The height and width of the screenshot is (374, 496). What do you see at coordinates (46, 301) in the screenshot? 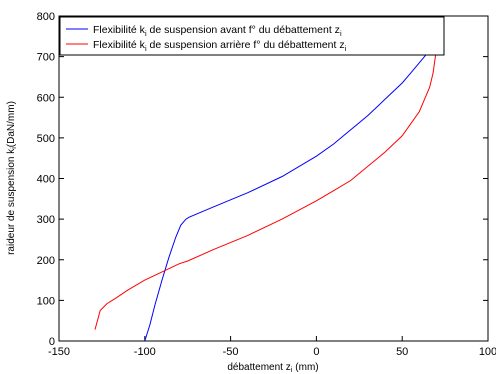
I see `y-tick-label: 100` at bounding box center [46, 301].